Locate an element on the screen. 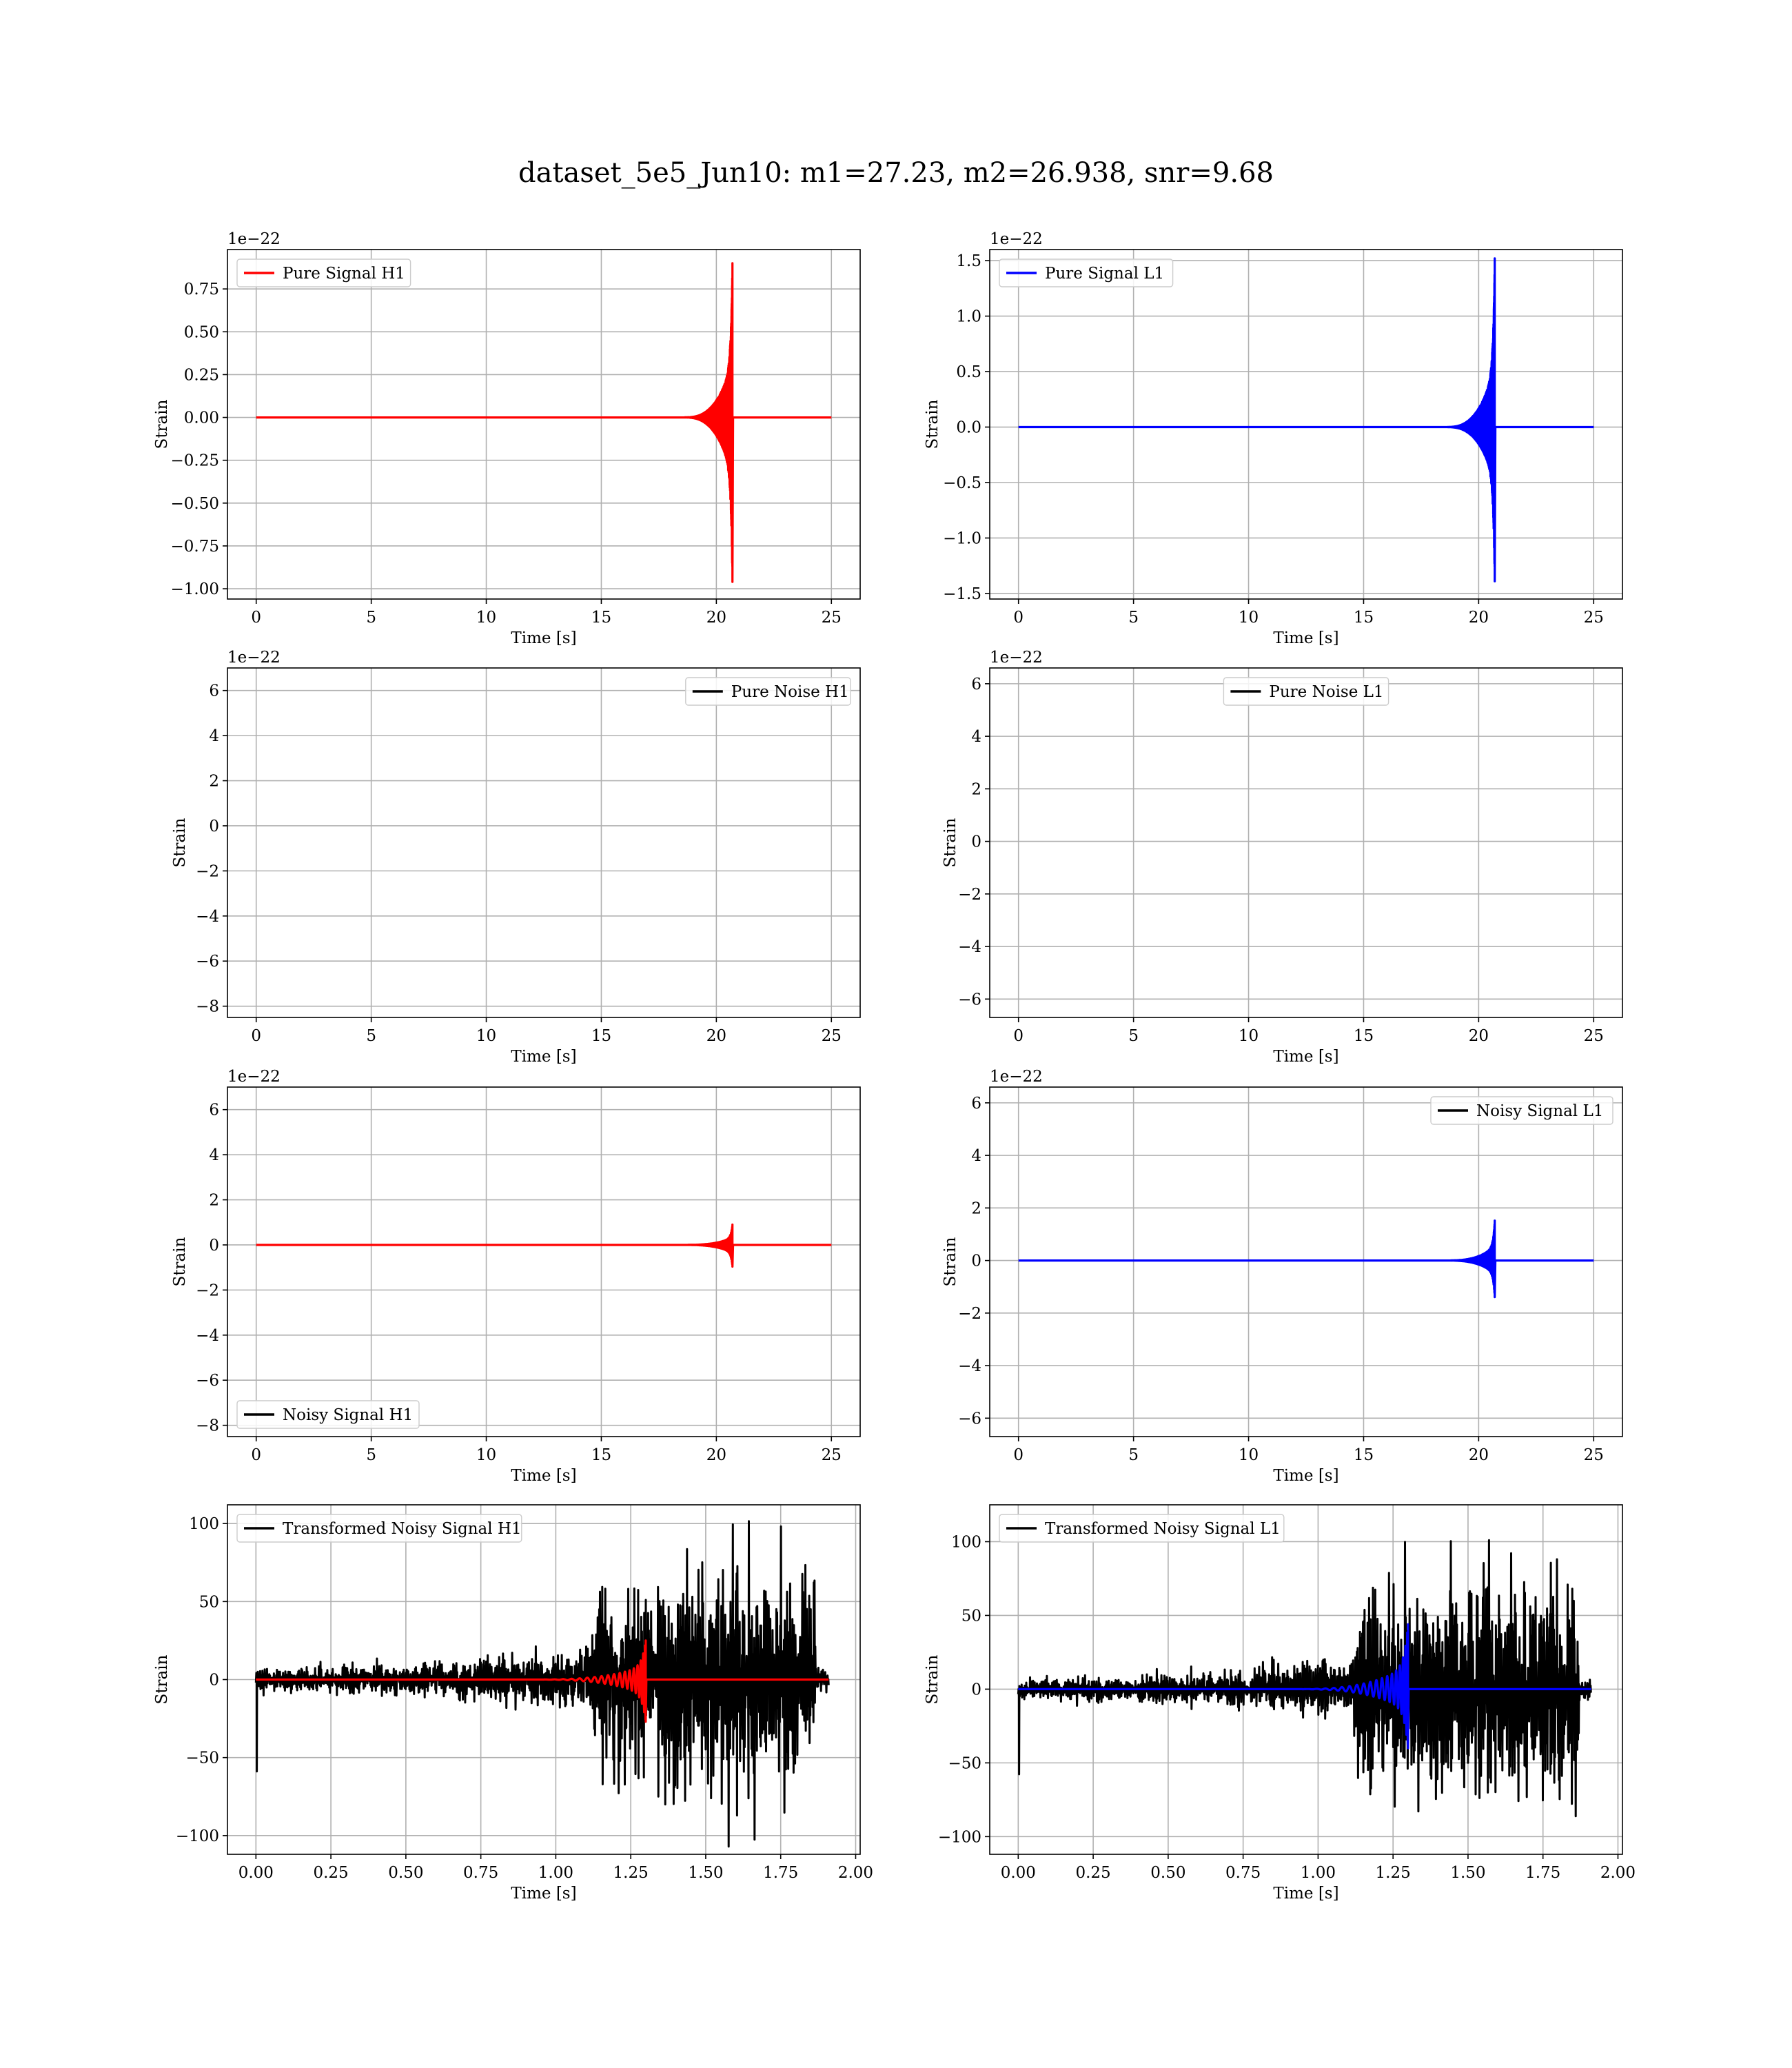 The image size is (1792, 2068). y-tick-label: −0.5 is located at coordinates (962, 483).